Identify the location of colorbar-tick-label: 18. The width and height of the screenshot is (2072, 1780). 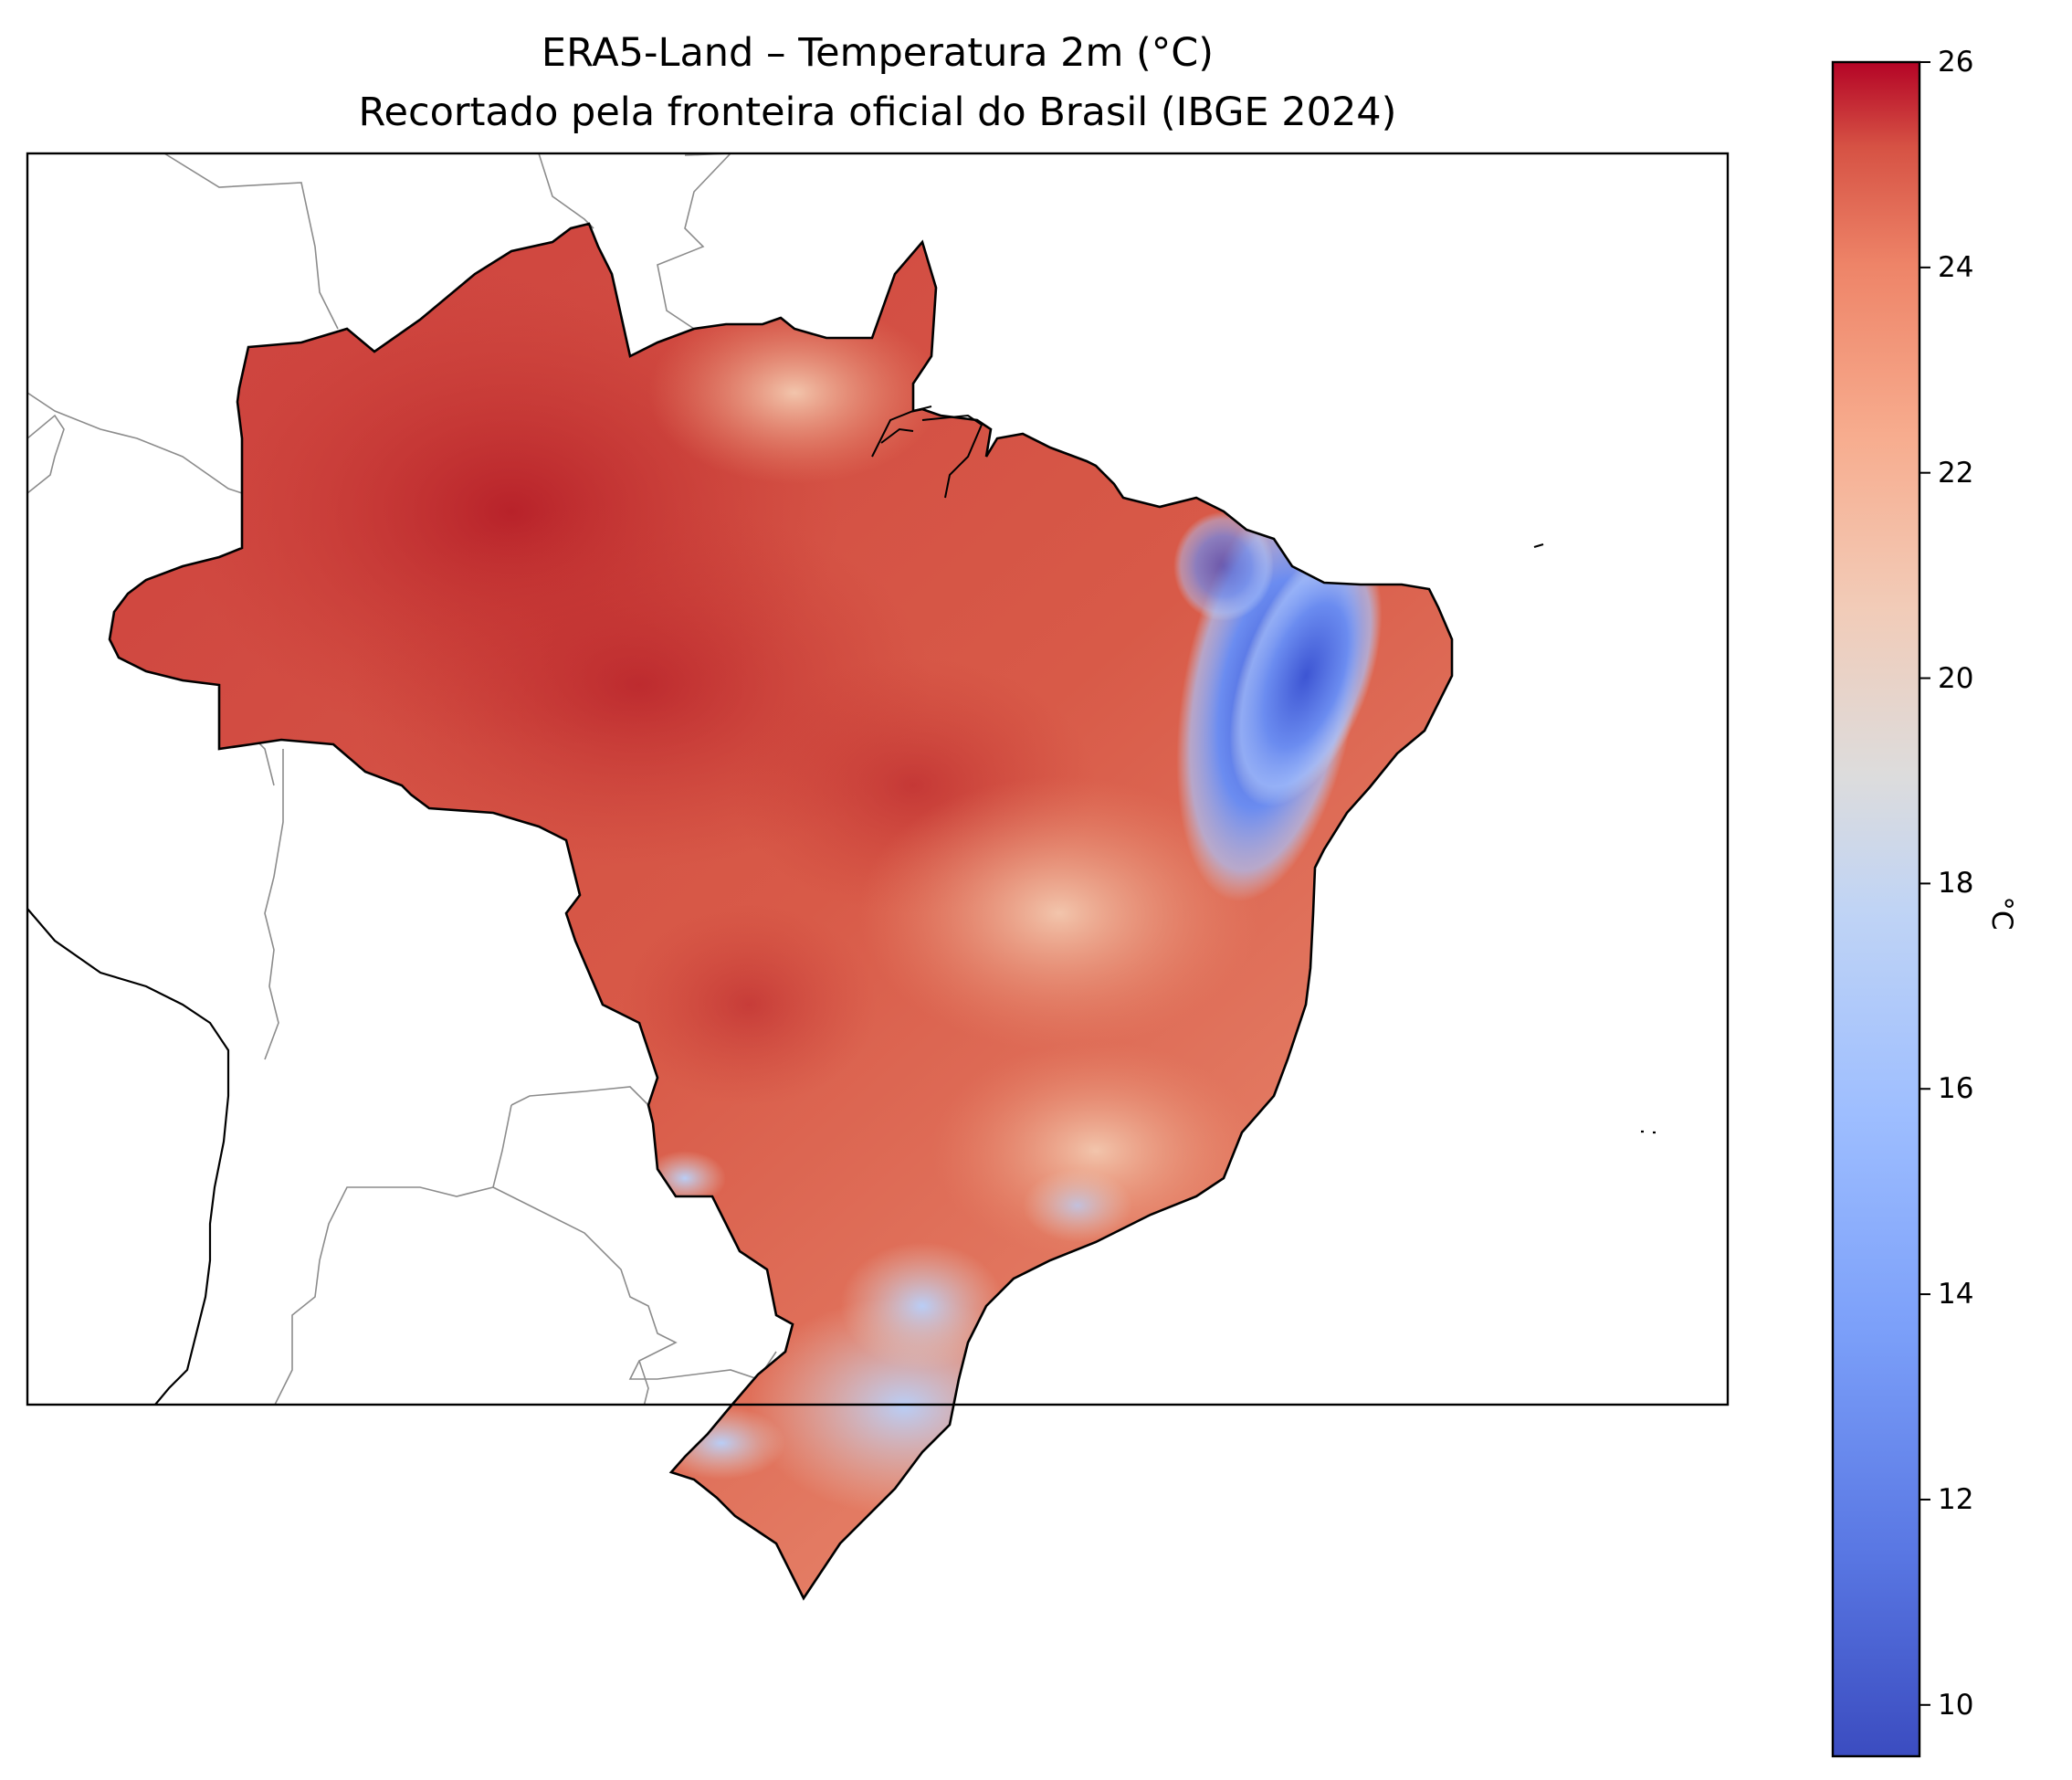
(1956, 884).